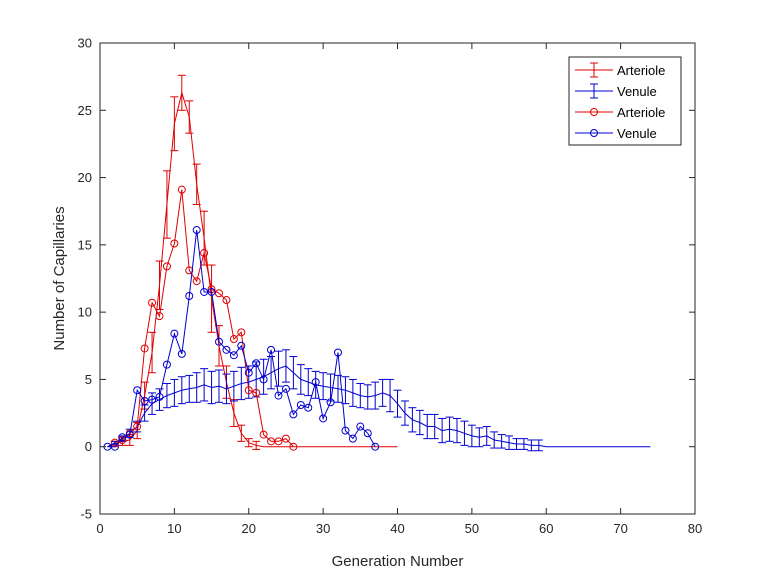 Image resolution: width=768 pixels, height=576 pixels. Describe the element at coordinates (86, 514) in the screenshot. I see `y-tick-label: -5` at that location.